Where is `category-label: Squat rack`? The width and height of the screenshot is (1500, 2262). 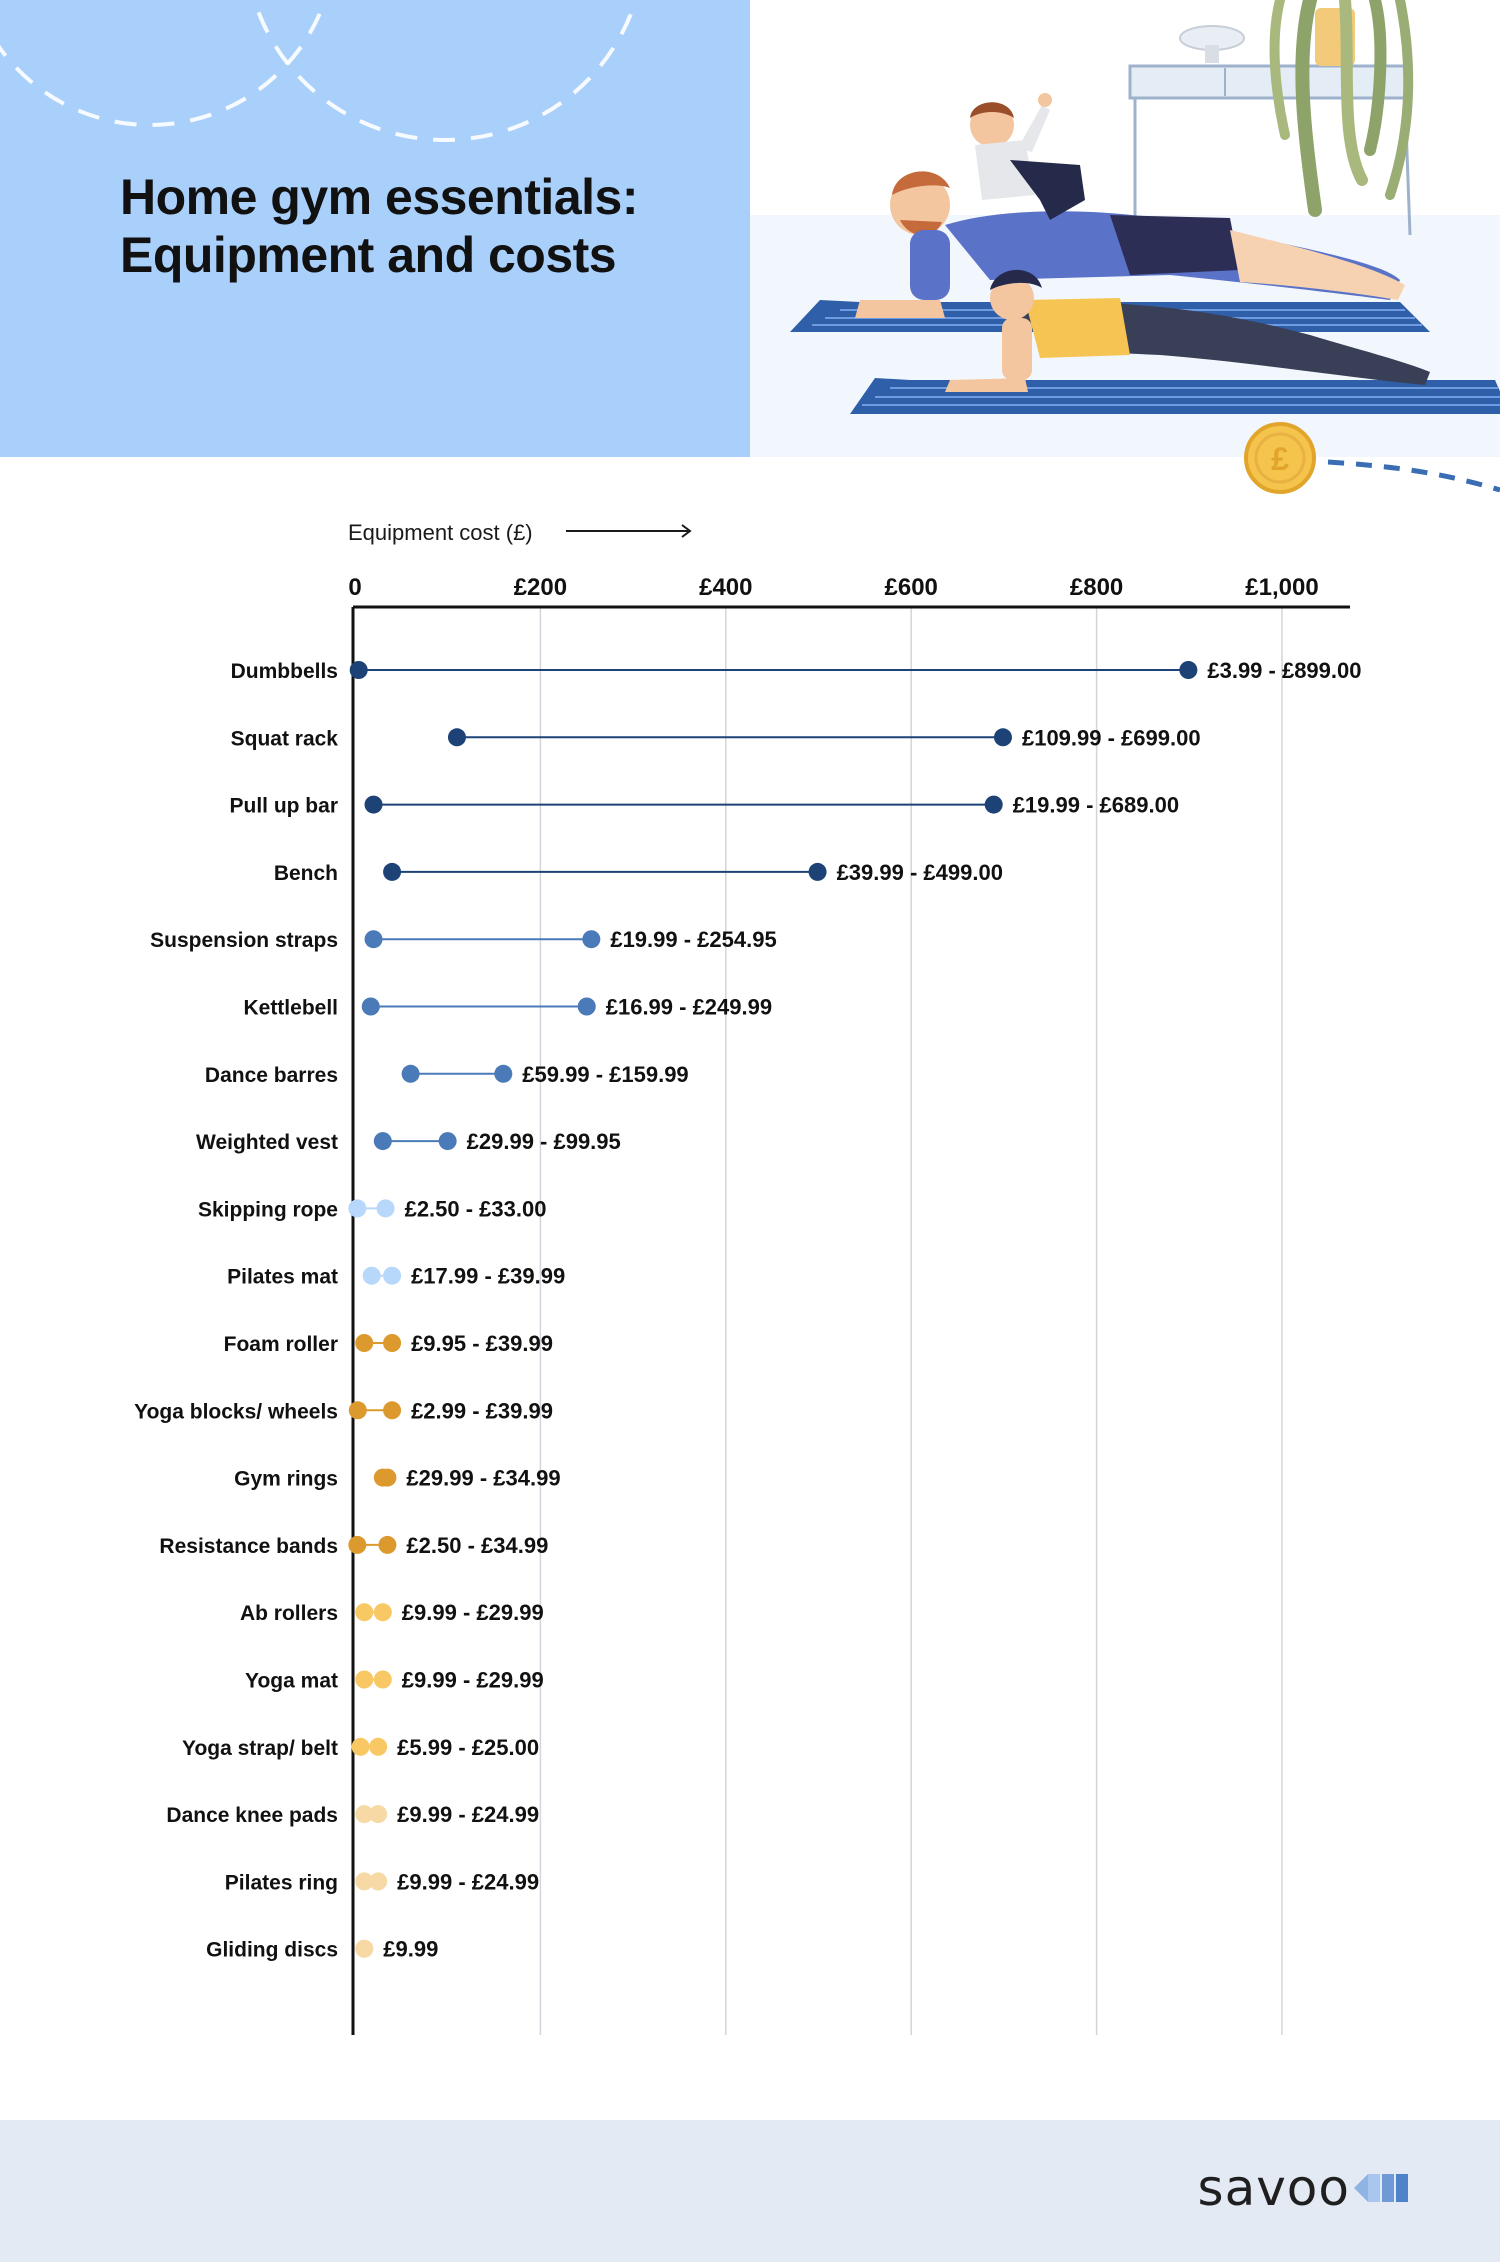 category-label: Squat rack is located at coordinates (285, 738).